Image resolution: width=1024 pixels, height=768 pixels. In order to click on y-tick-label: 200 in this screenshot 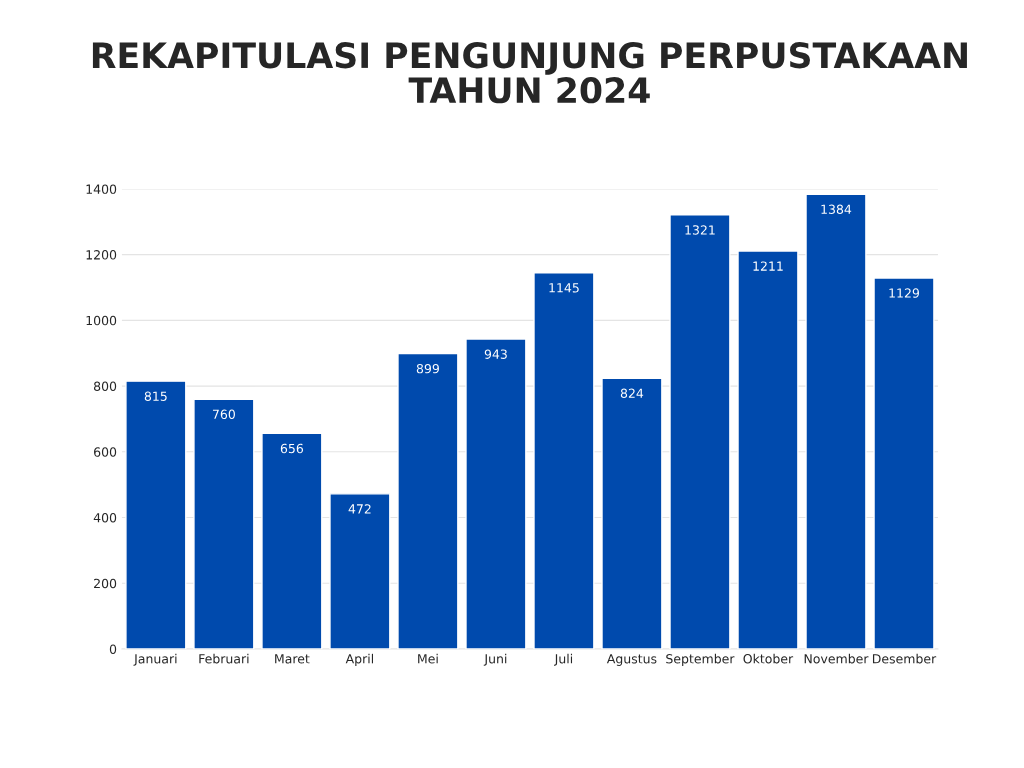, I will do `click(105, 583)`.